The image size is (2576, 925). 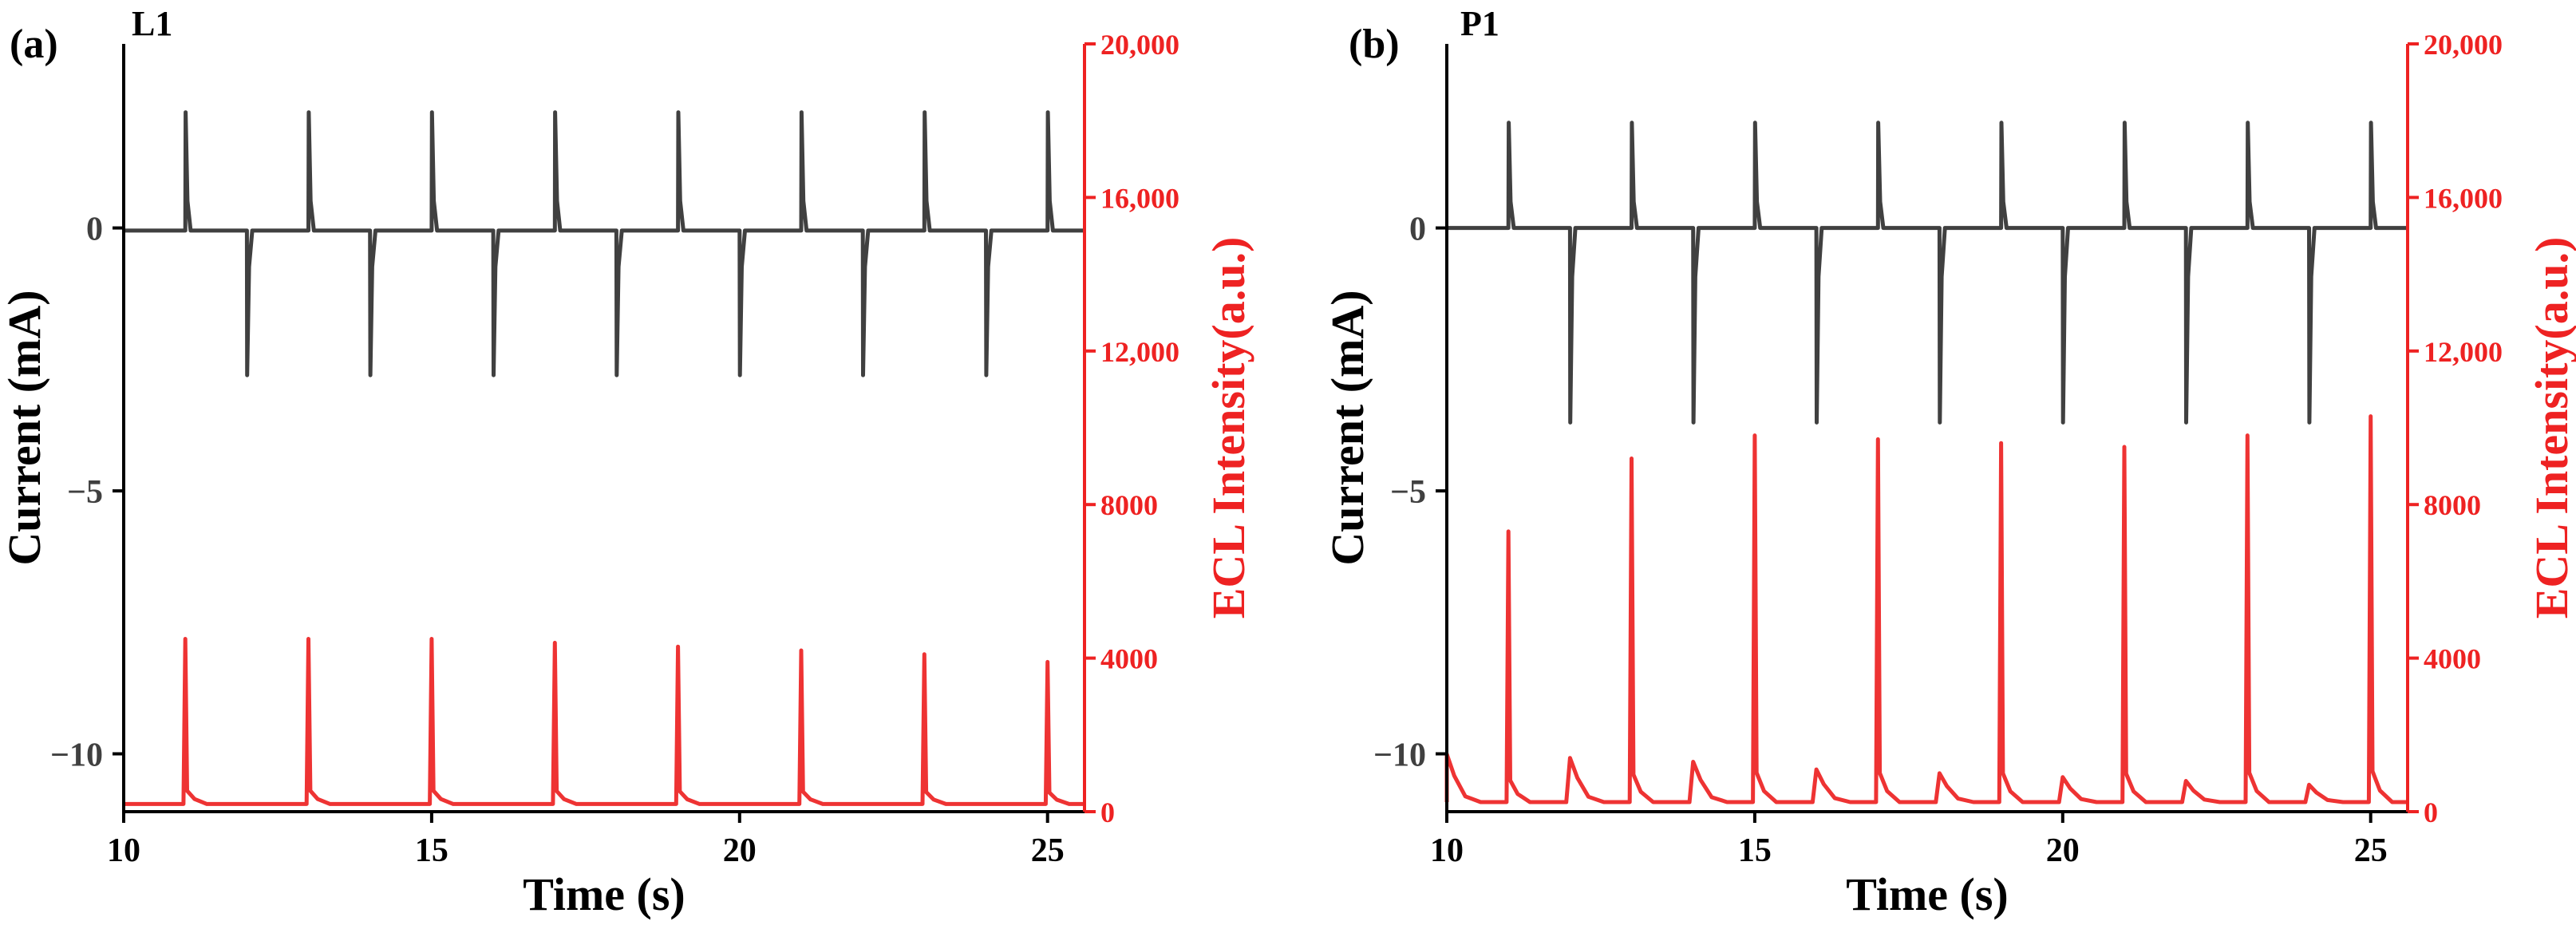 I want to click on chart-title: P1, so click(x=1479, y=23).